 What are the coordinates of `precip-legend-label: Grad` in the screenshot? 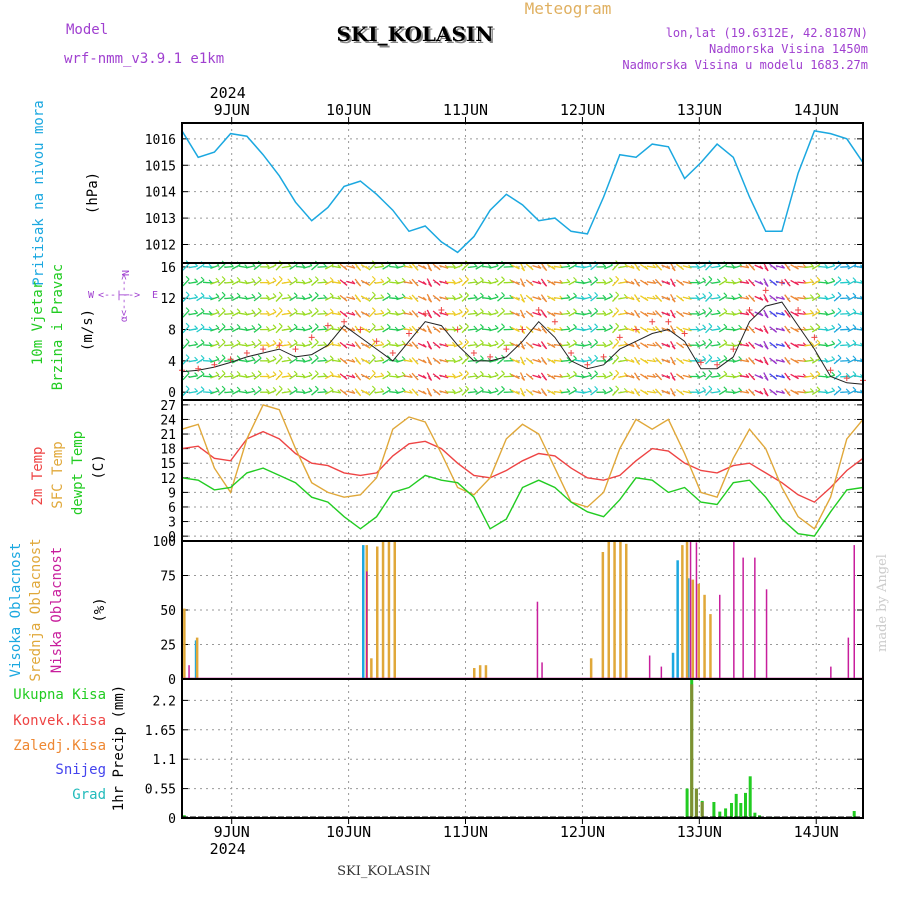 It's located at (89, 795).